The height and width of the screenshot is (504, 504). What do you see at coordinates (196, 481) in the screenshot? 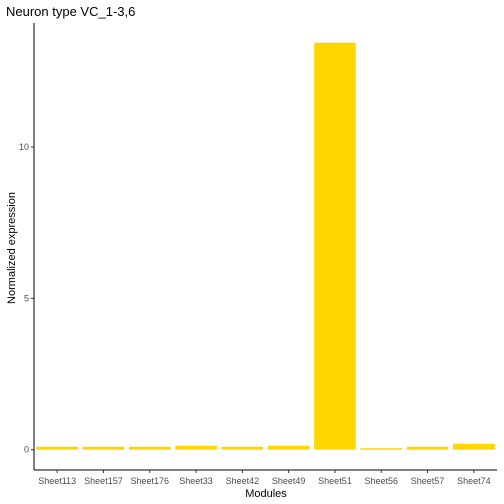
I see `x-tick-label: Sheet33` at bounding box center [196, 481].